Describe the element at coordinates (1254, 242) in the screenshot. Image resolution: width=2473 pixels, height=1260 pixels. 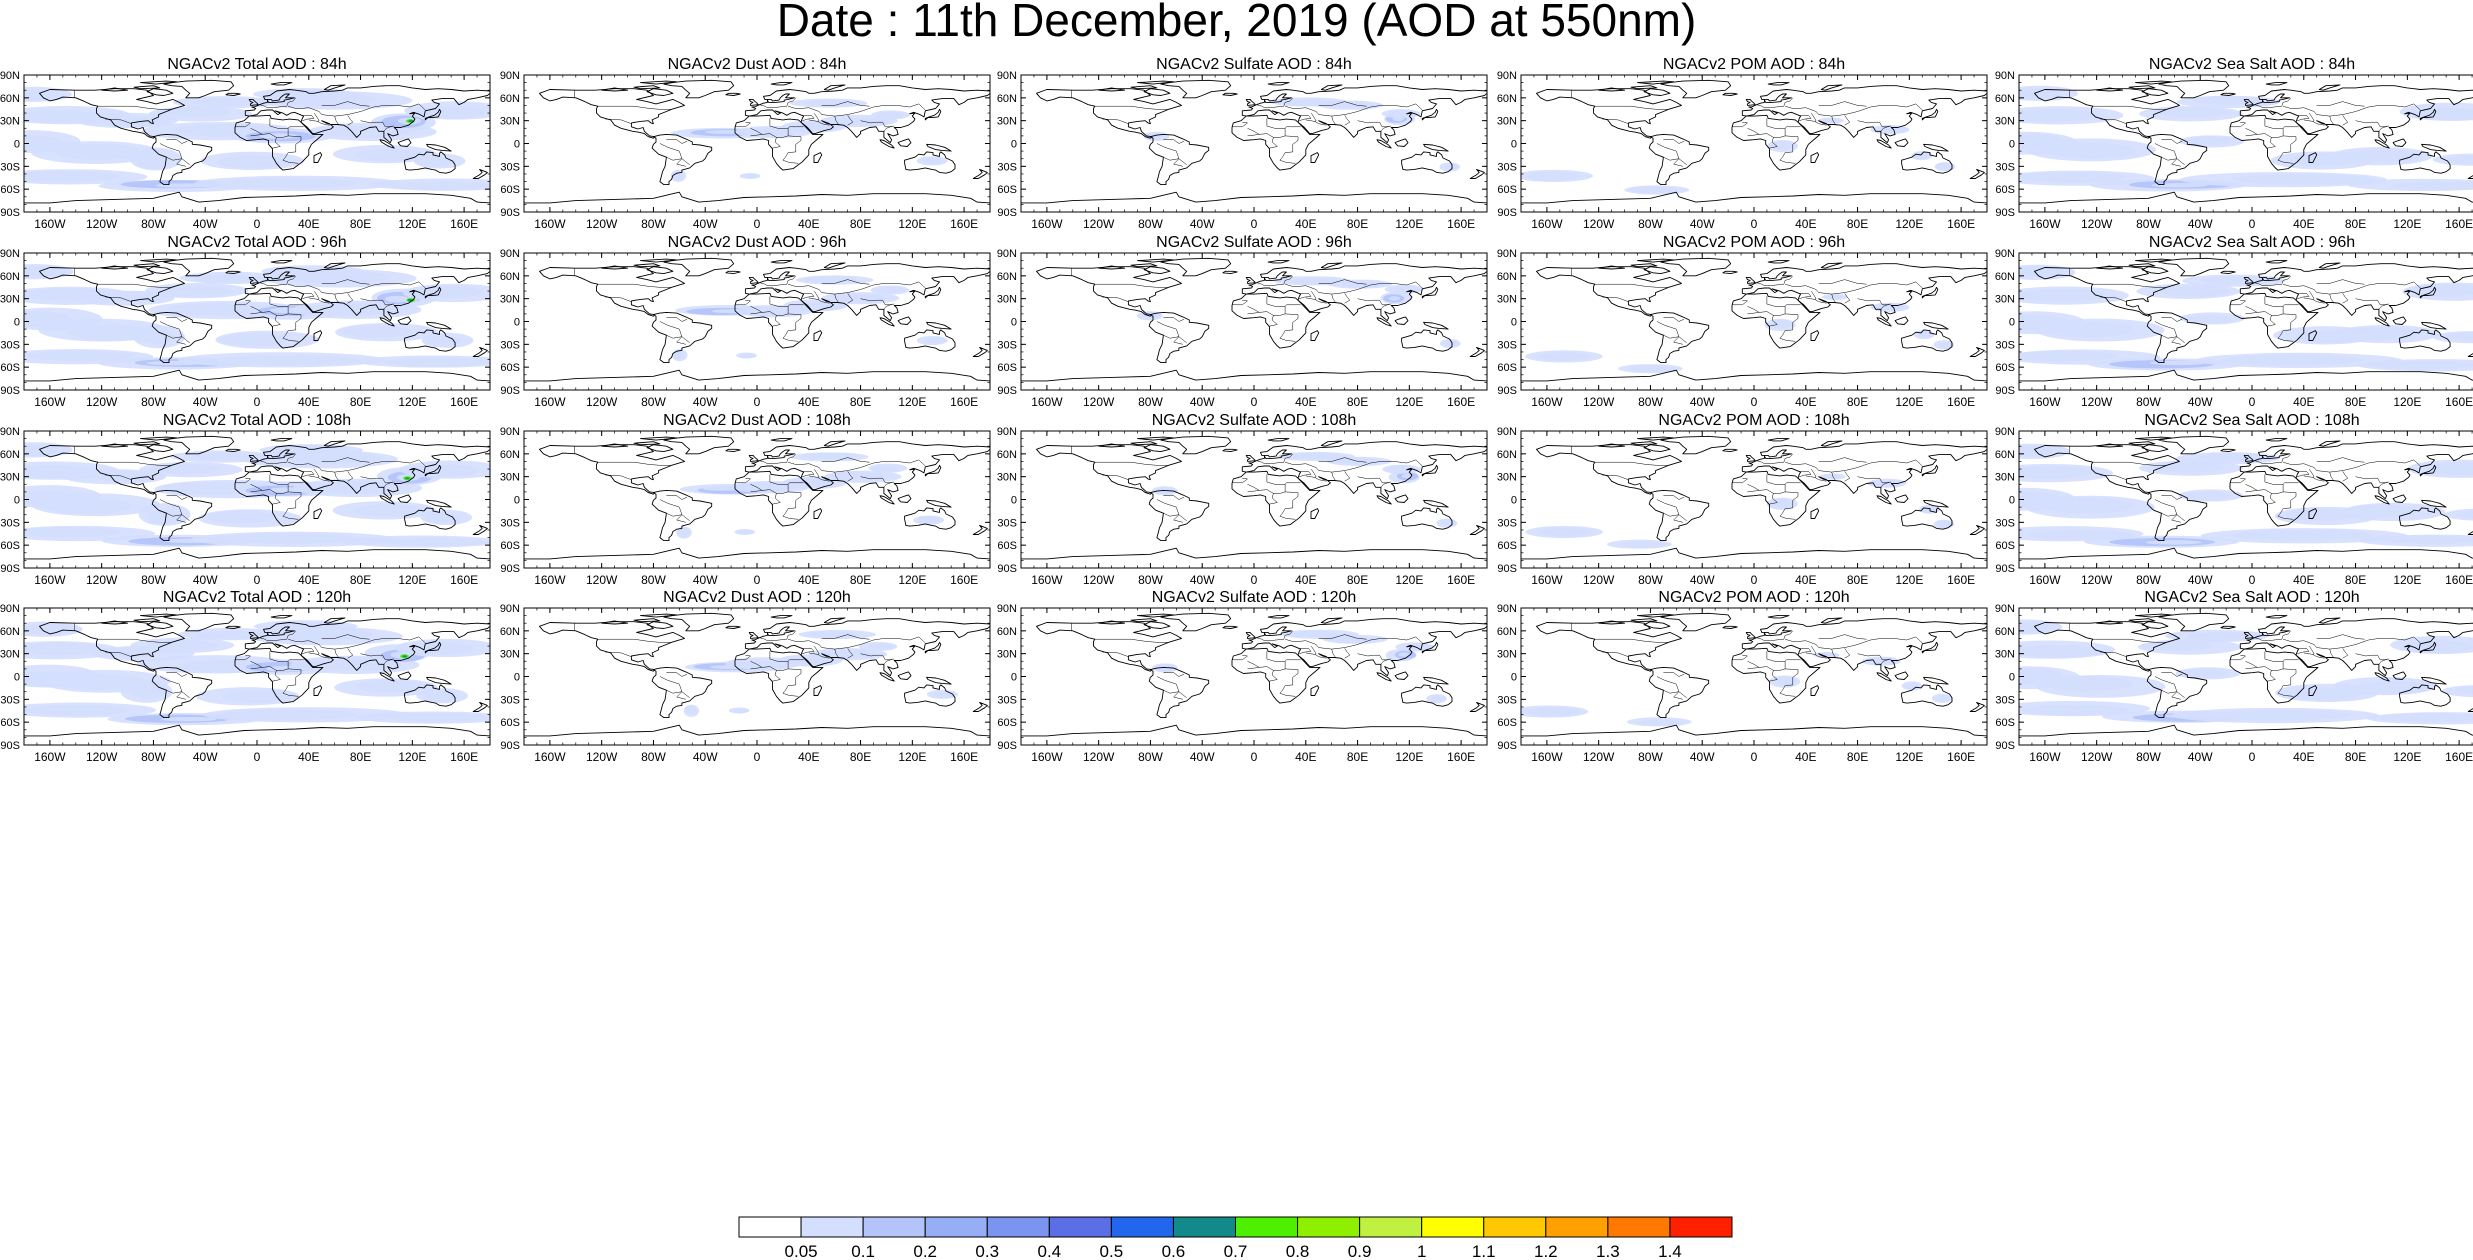
I see `panel-title: NGACv2 Sulfate AOD : 96h` at that location.